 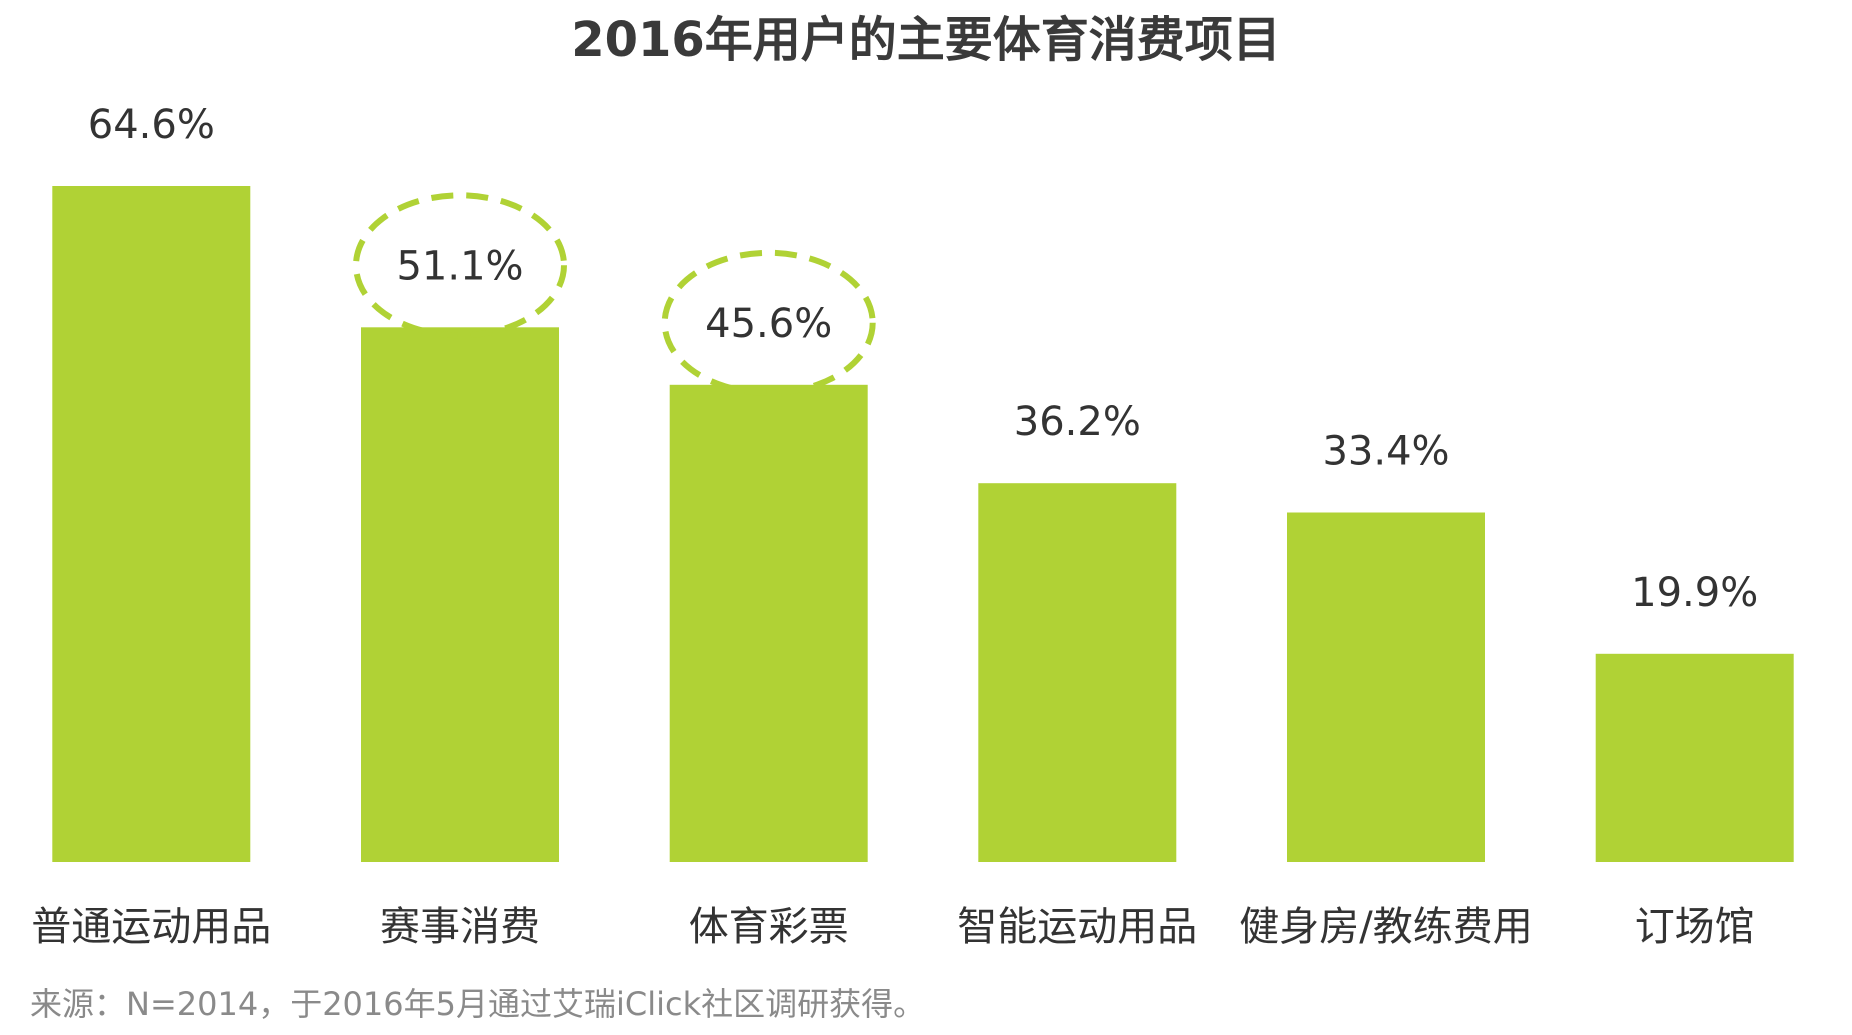 What do you see at coordinates (1385, 452) in the screenshot?
I see `value-label-5: 33.4%` at bounding box center [1385, 452].